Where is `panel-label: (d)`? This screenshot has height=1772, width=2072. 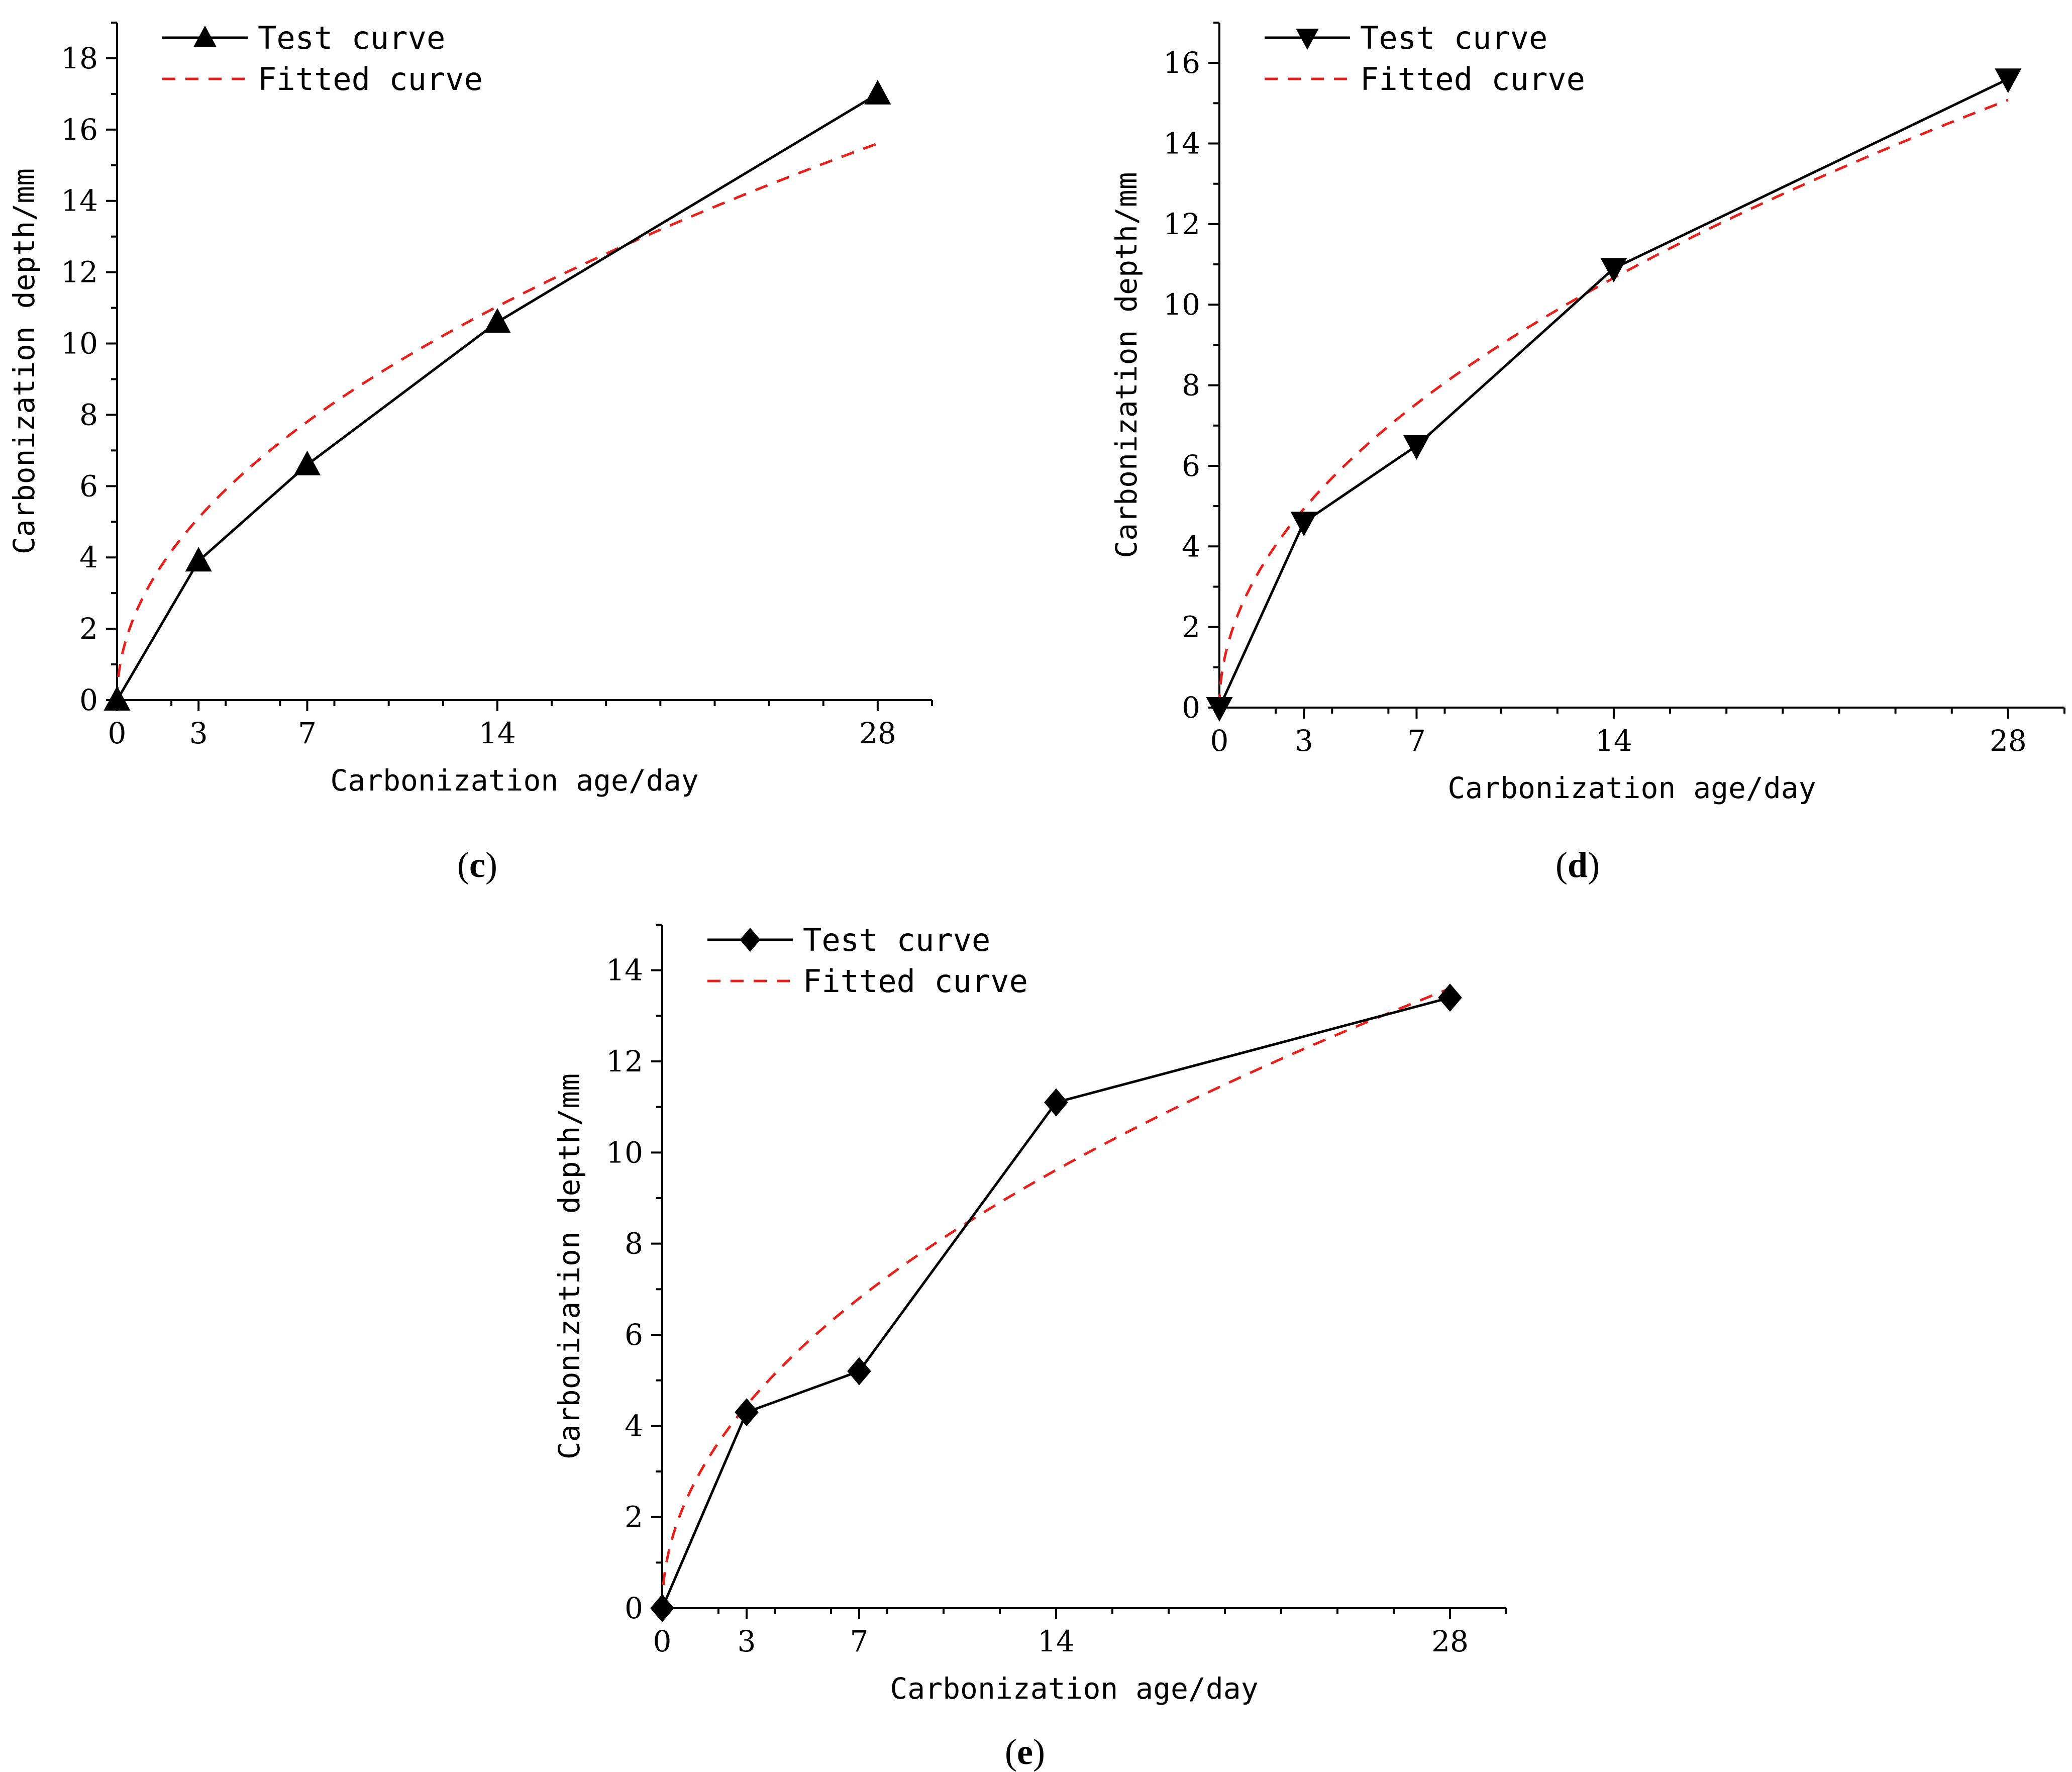
panel-label: (d) is located at coordinates (1578, 865).